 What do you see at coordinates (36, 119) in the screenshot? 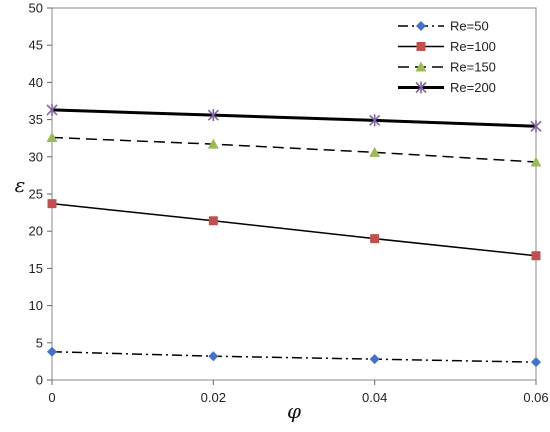
I see `y-tick-label: 35` at bounding box center [36, 119].